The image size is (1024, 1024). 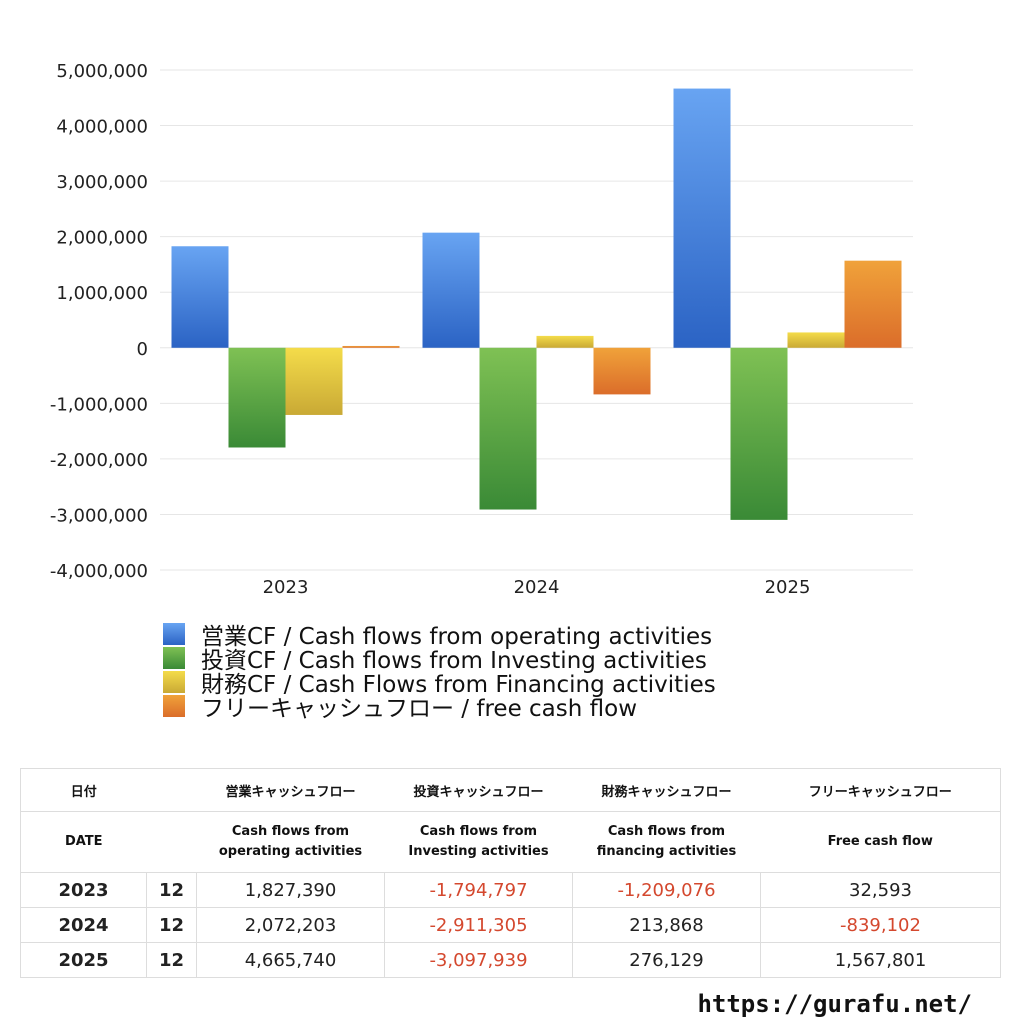 I want to click on y-tick-label: -1,000,000, so click(x=99, y=404).